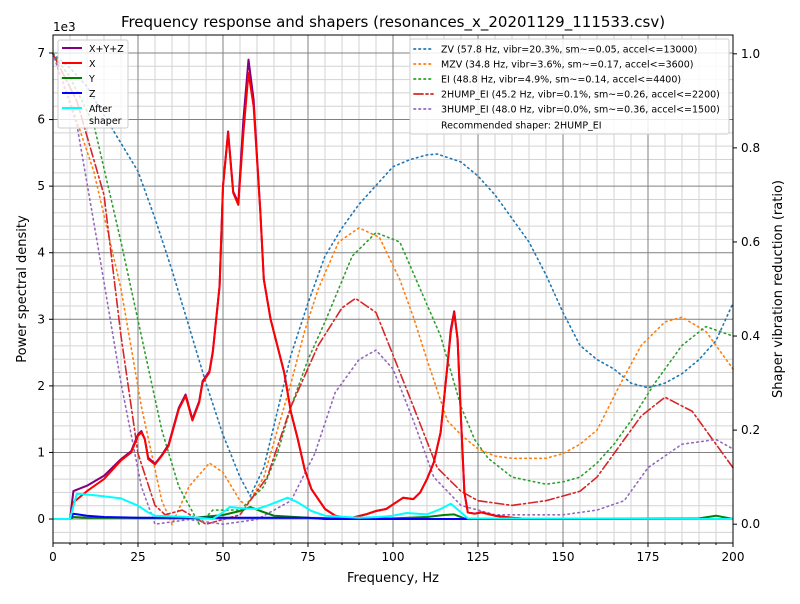  Describe the element at coordinates (106, 49) in the screenshot. I see `legend-label: X+Y+Z` at that location.